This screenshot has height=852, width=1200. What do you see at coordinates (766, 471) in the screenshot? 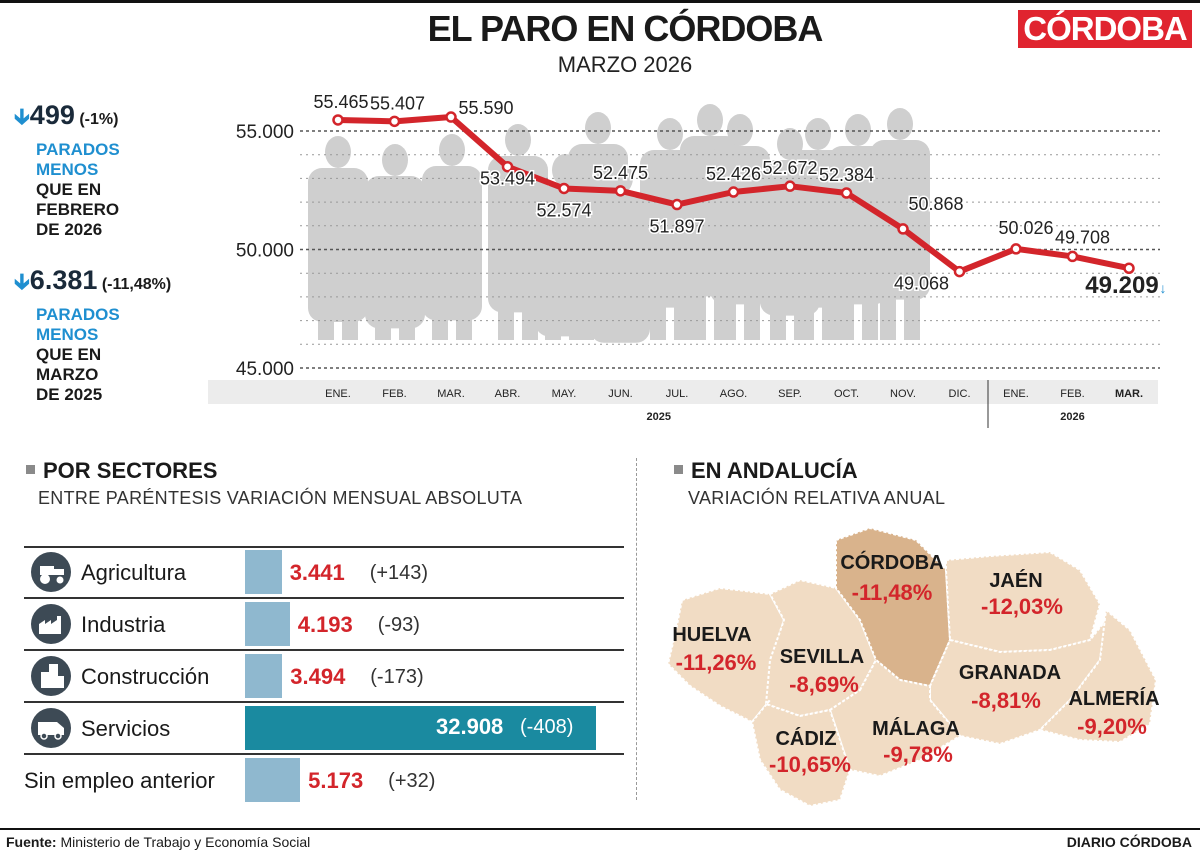
I see `andalucia-heading: EN ANDALUCÍA` at bounding box center [766, 471].